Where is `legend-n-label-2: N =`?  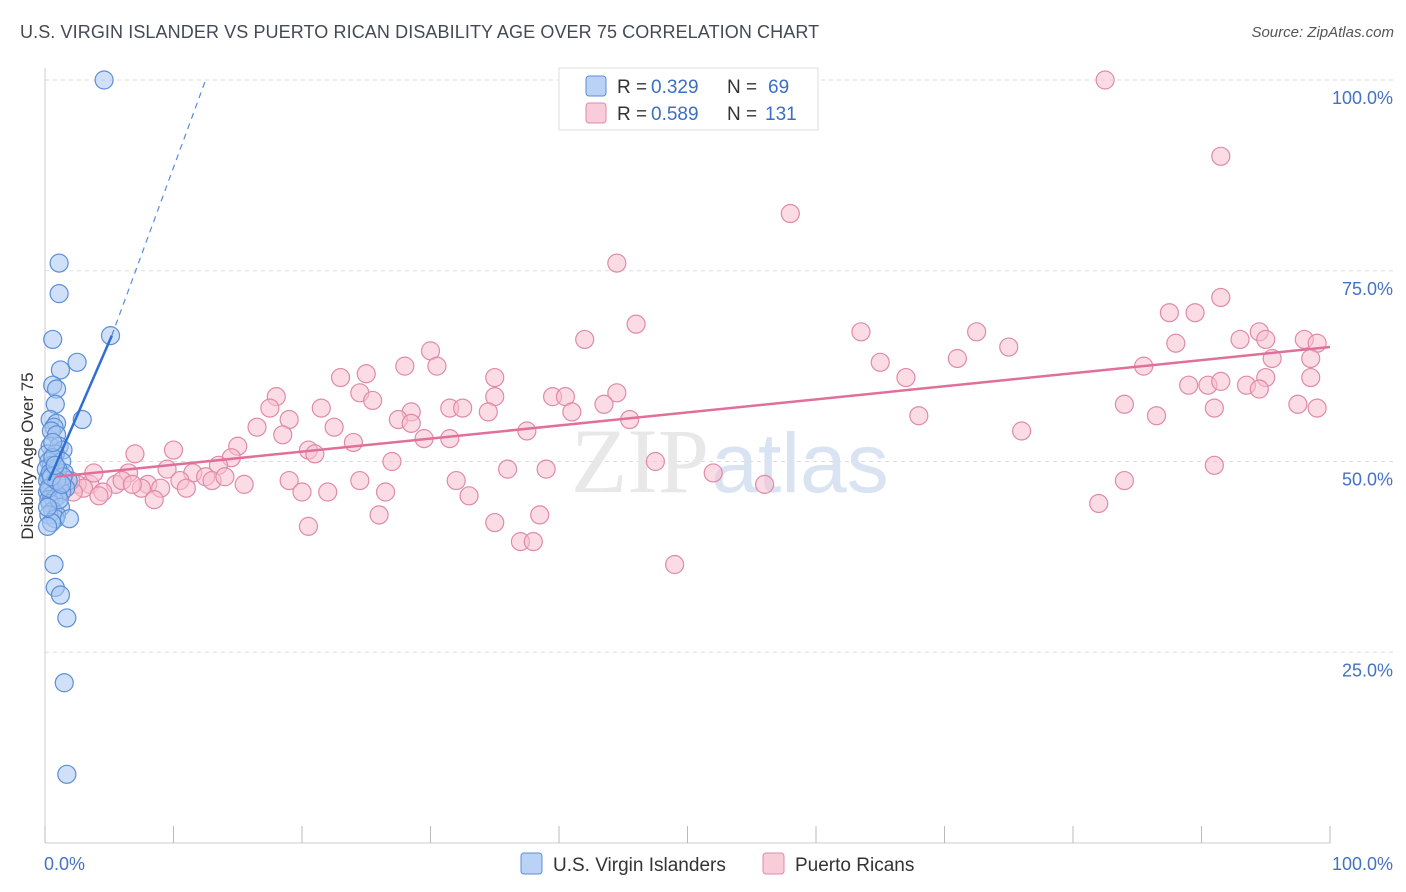 legend-n-label-2: N = is located at coordinates (742, 114).